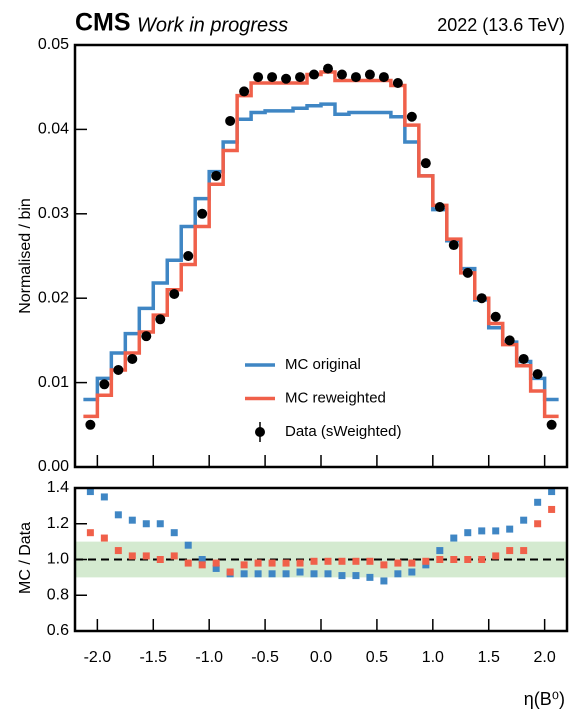 The width and height of the screenshot is (569, 716). Describe the element at coordinates (103, 23) in the screenshot. I see `experiment: CMS` at that location.